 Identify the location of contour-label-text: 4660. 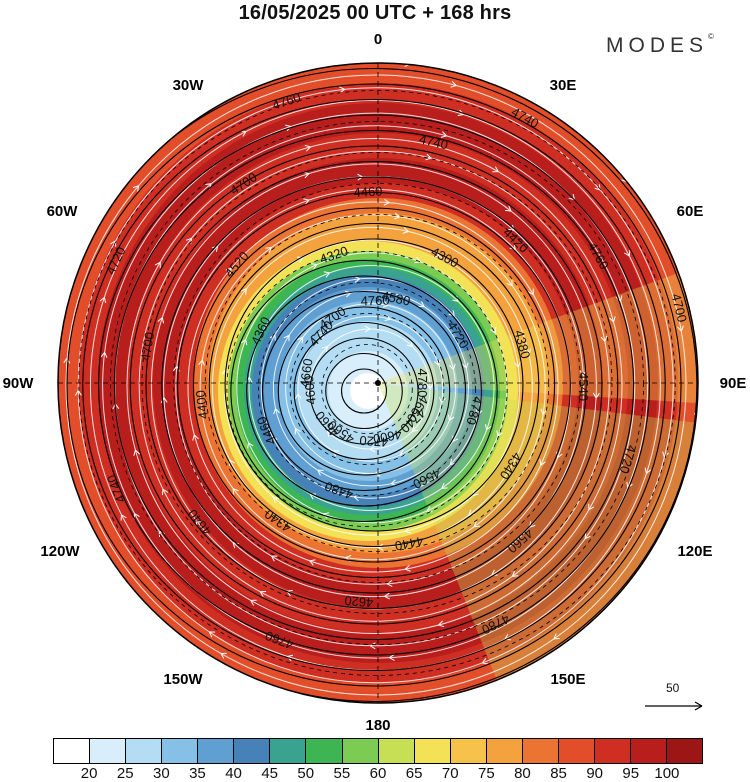
(306, 373).